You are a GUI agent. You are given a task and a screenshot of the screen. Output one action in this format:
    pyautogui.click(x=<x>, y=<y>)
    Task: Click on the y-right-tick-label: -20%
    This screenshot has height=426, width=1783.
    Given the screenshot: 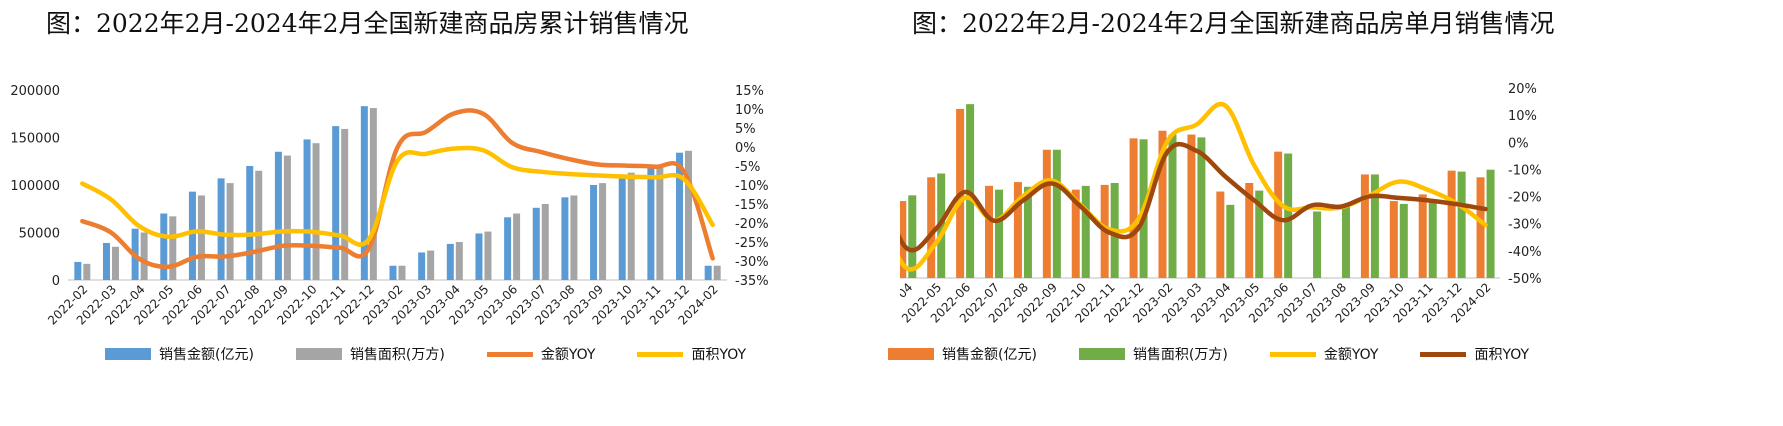 What is the action you would take?
    pyautogui.click(x=1525, y=198)
    